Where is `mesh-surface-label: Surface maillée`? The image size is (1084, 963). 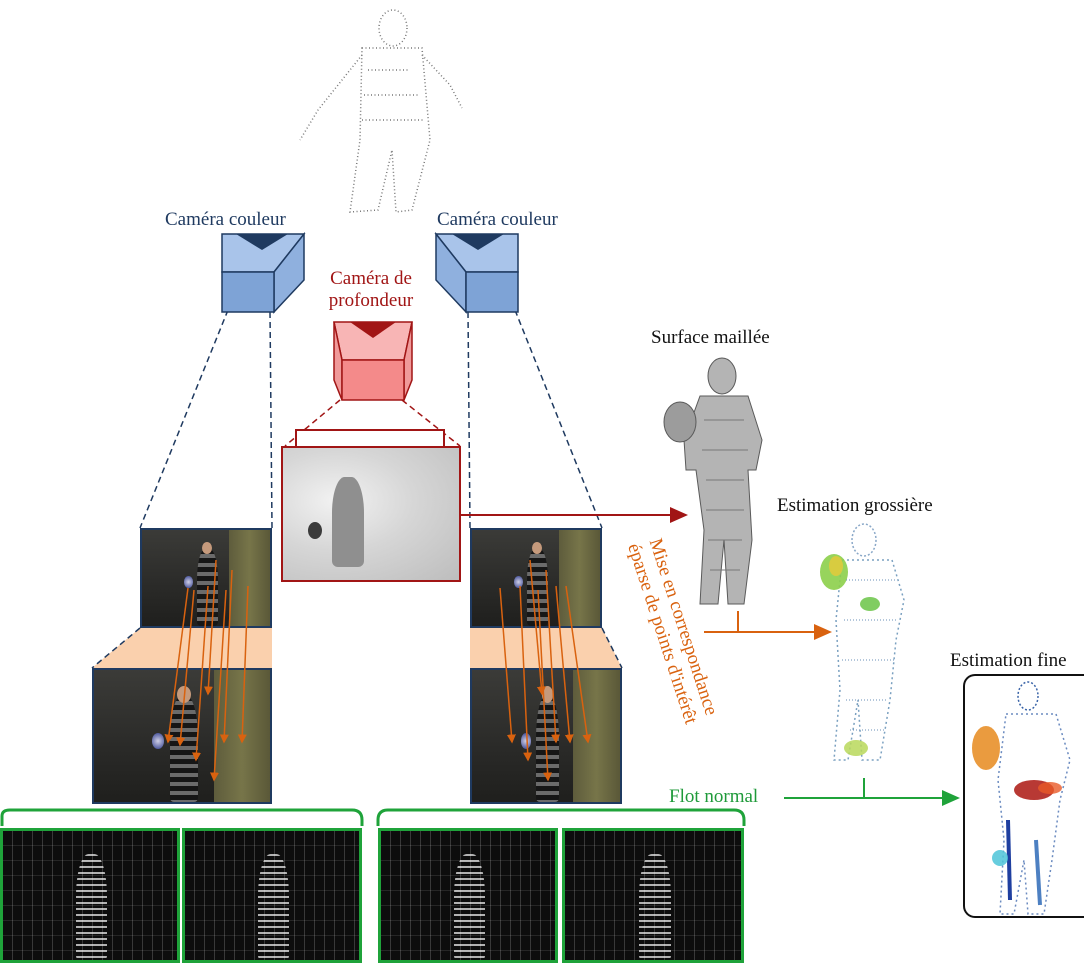 mesh-surface-label: Surface maillée is located at coordinates (710, 337).